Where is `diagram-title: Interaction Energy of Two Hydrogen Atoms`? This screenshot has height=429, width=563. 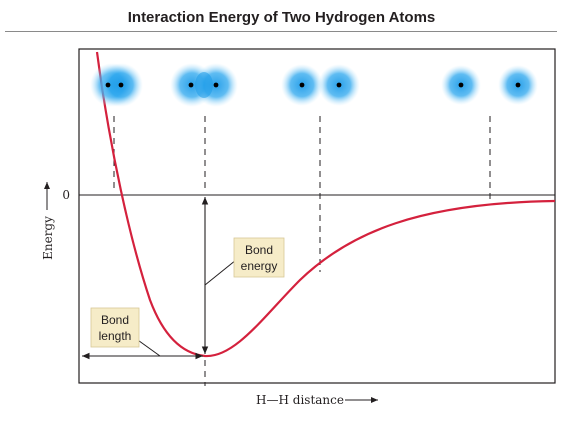
diagram-title: Interaction Energy of Two Hydrogen Atoms is located at coordinates (281, 17).